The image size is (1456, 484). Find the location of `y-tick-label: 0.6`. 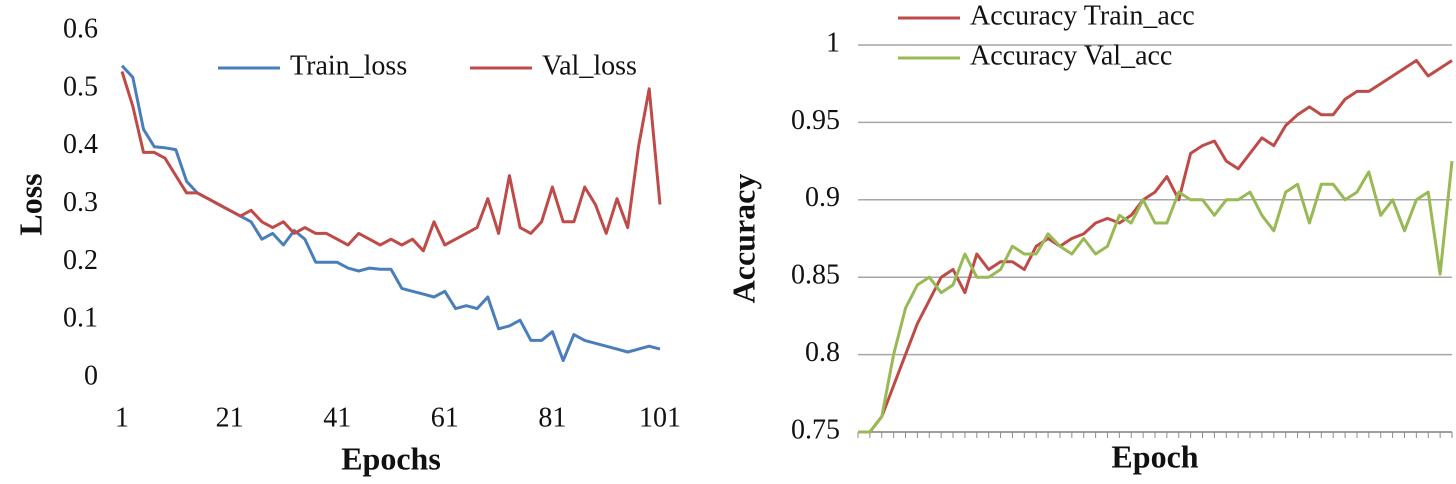

y-tick-label: 0.6 is located at coordinates (80, 28).